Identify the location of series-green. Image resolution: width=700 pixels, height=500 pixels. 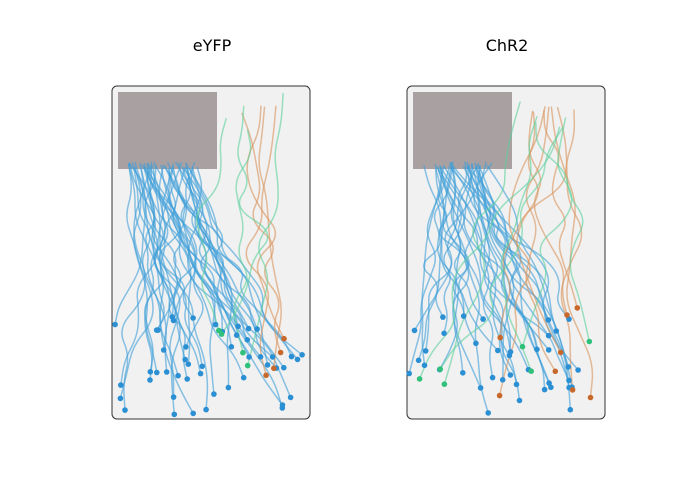
(239, 229).